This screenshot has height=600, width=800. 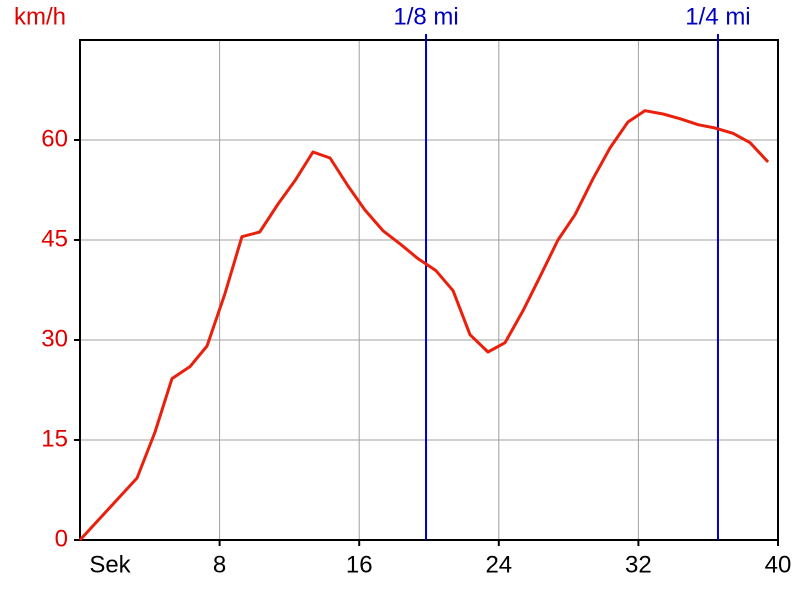 I want to click on y-tick-label: 60, so click(x=54, y=138).